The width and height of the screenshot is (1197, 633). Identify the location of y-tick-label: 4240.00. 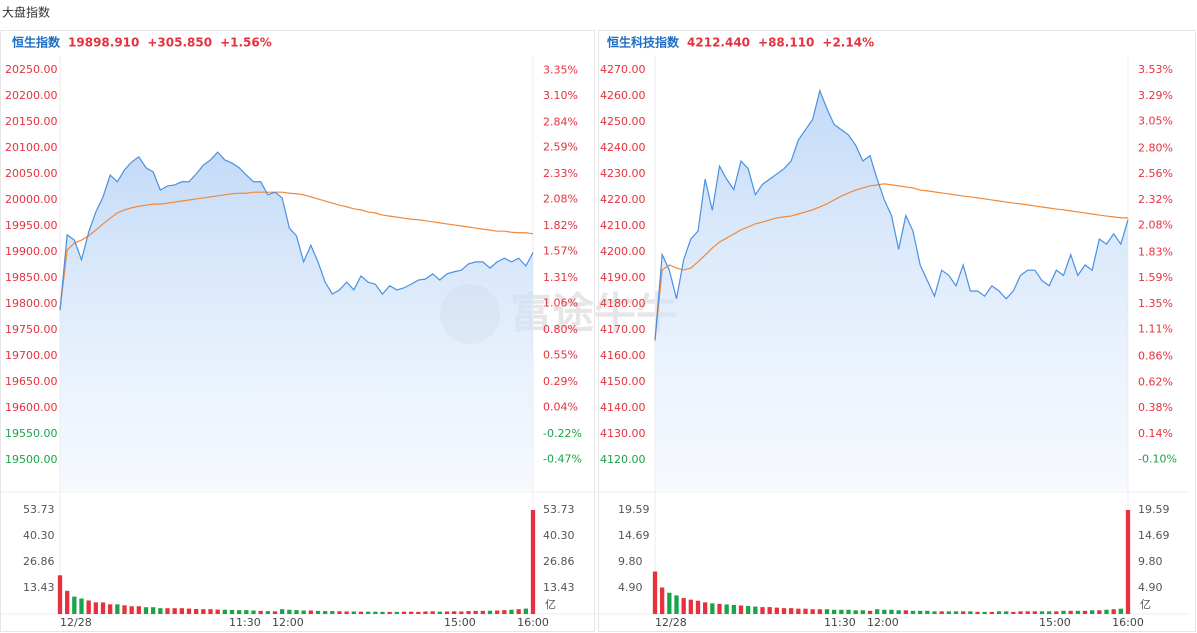
(623, 147).